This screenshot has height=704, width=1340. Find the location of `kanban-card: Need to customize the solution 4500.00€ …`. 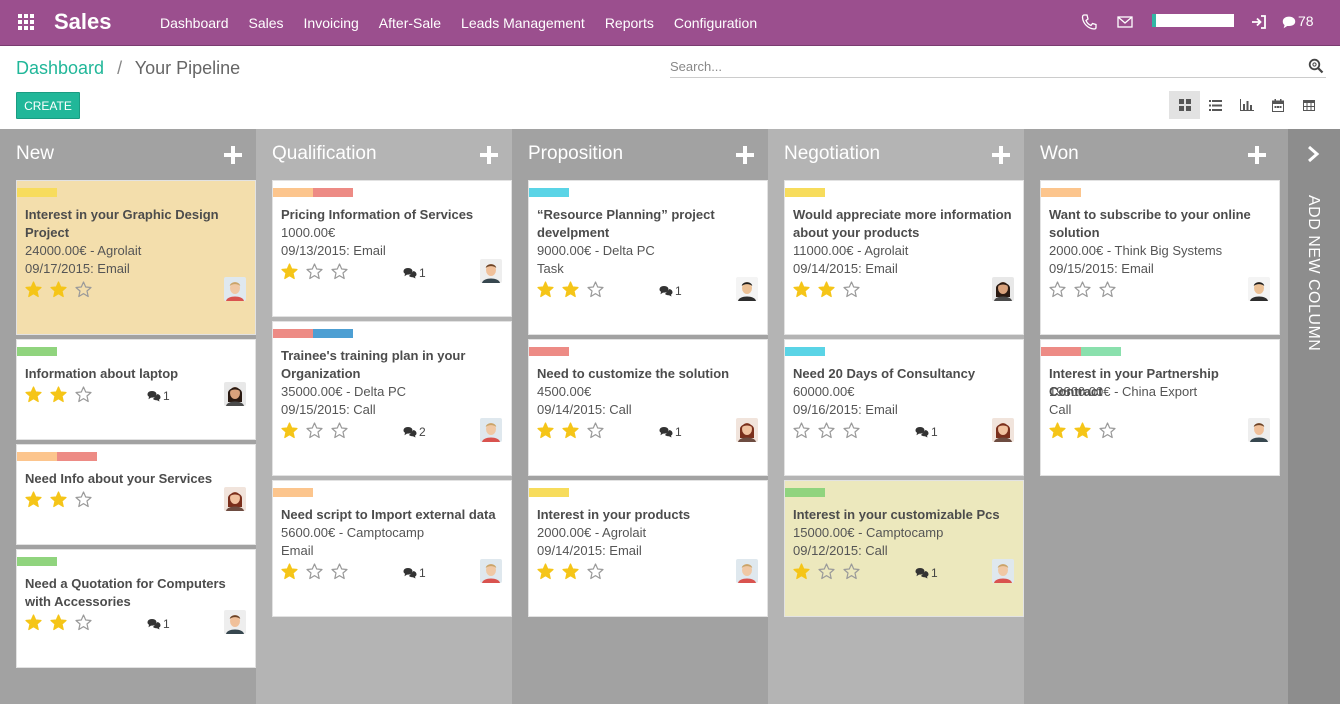

kanban-card: Need to customize the solution 4500.00€ … is located at coordinates (648, 407).